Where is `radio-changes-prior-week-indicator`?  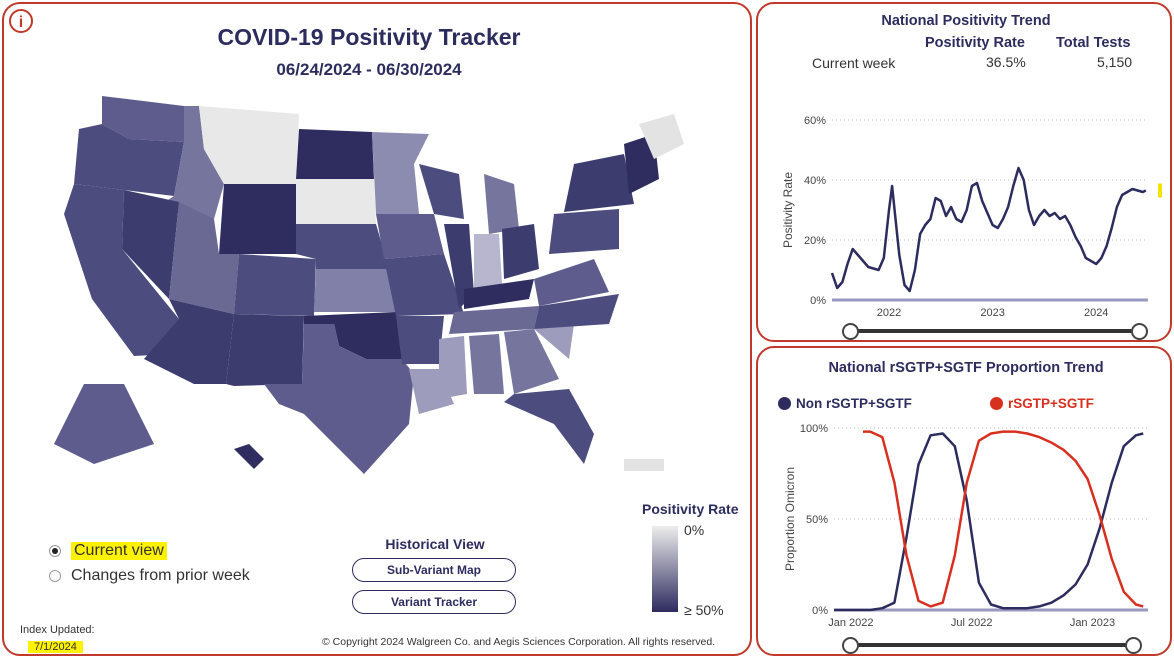
radio-changes-prior-week-indicator is located at coordinates (55, 576).